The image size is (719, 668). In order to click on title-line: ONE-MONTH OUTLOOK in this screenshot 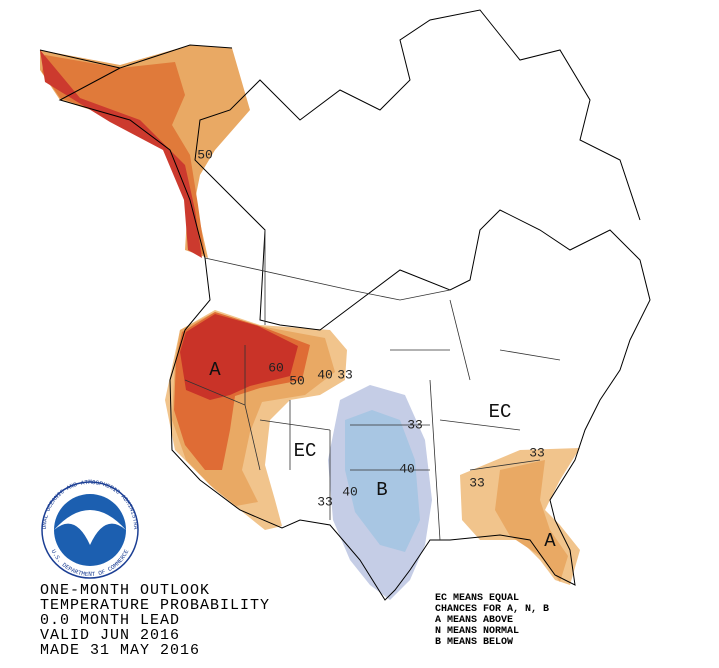, I will do `click(125, 590)`.